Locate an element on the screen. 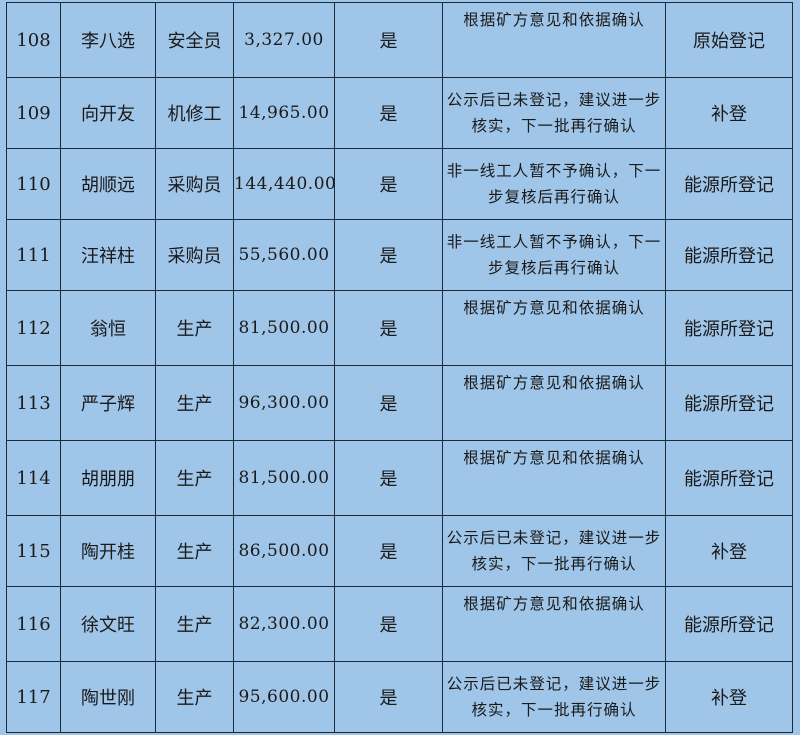  table-row: 112 翁恒 生产 81,500.00 是根据矿方意见和依据确认 能源所登记 is located at coordinates (399, 328).